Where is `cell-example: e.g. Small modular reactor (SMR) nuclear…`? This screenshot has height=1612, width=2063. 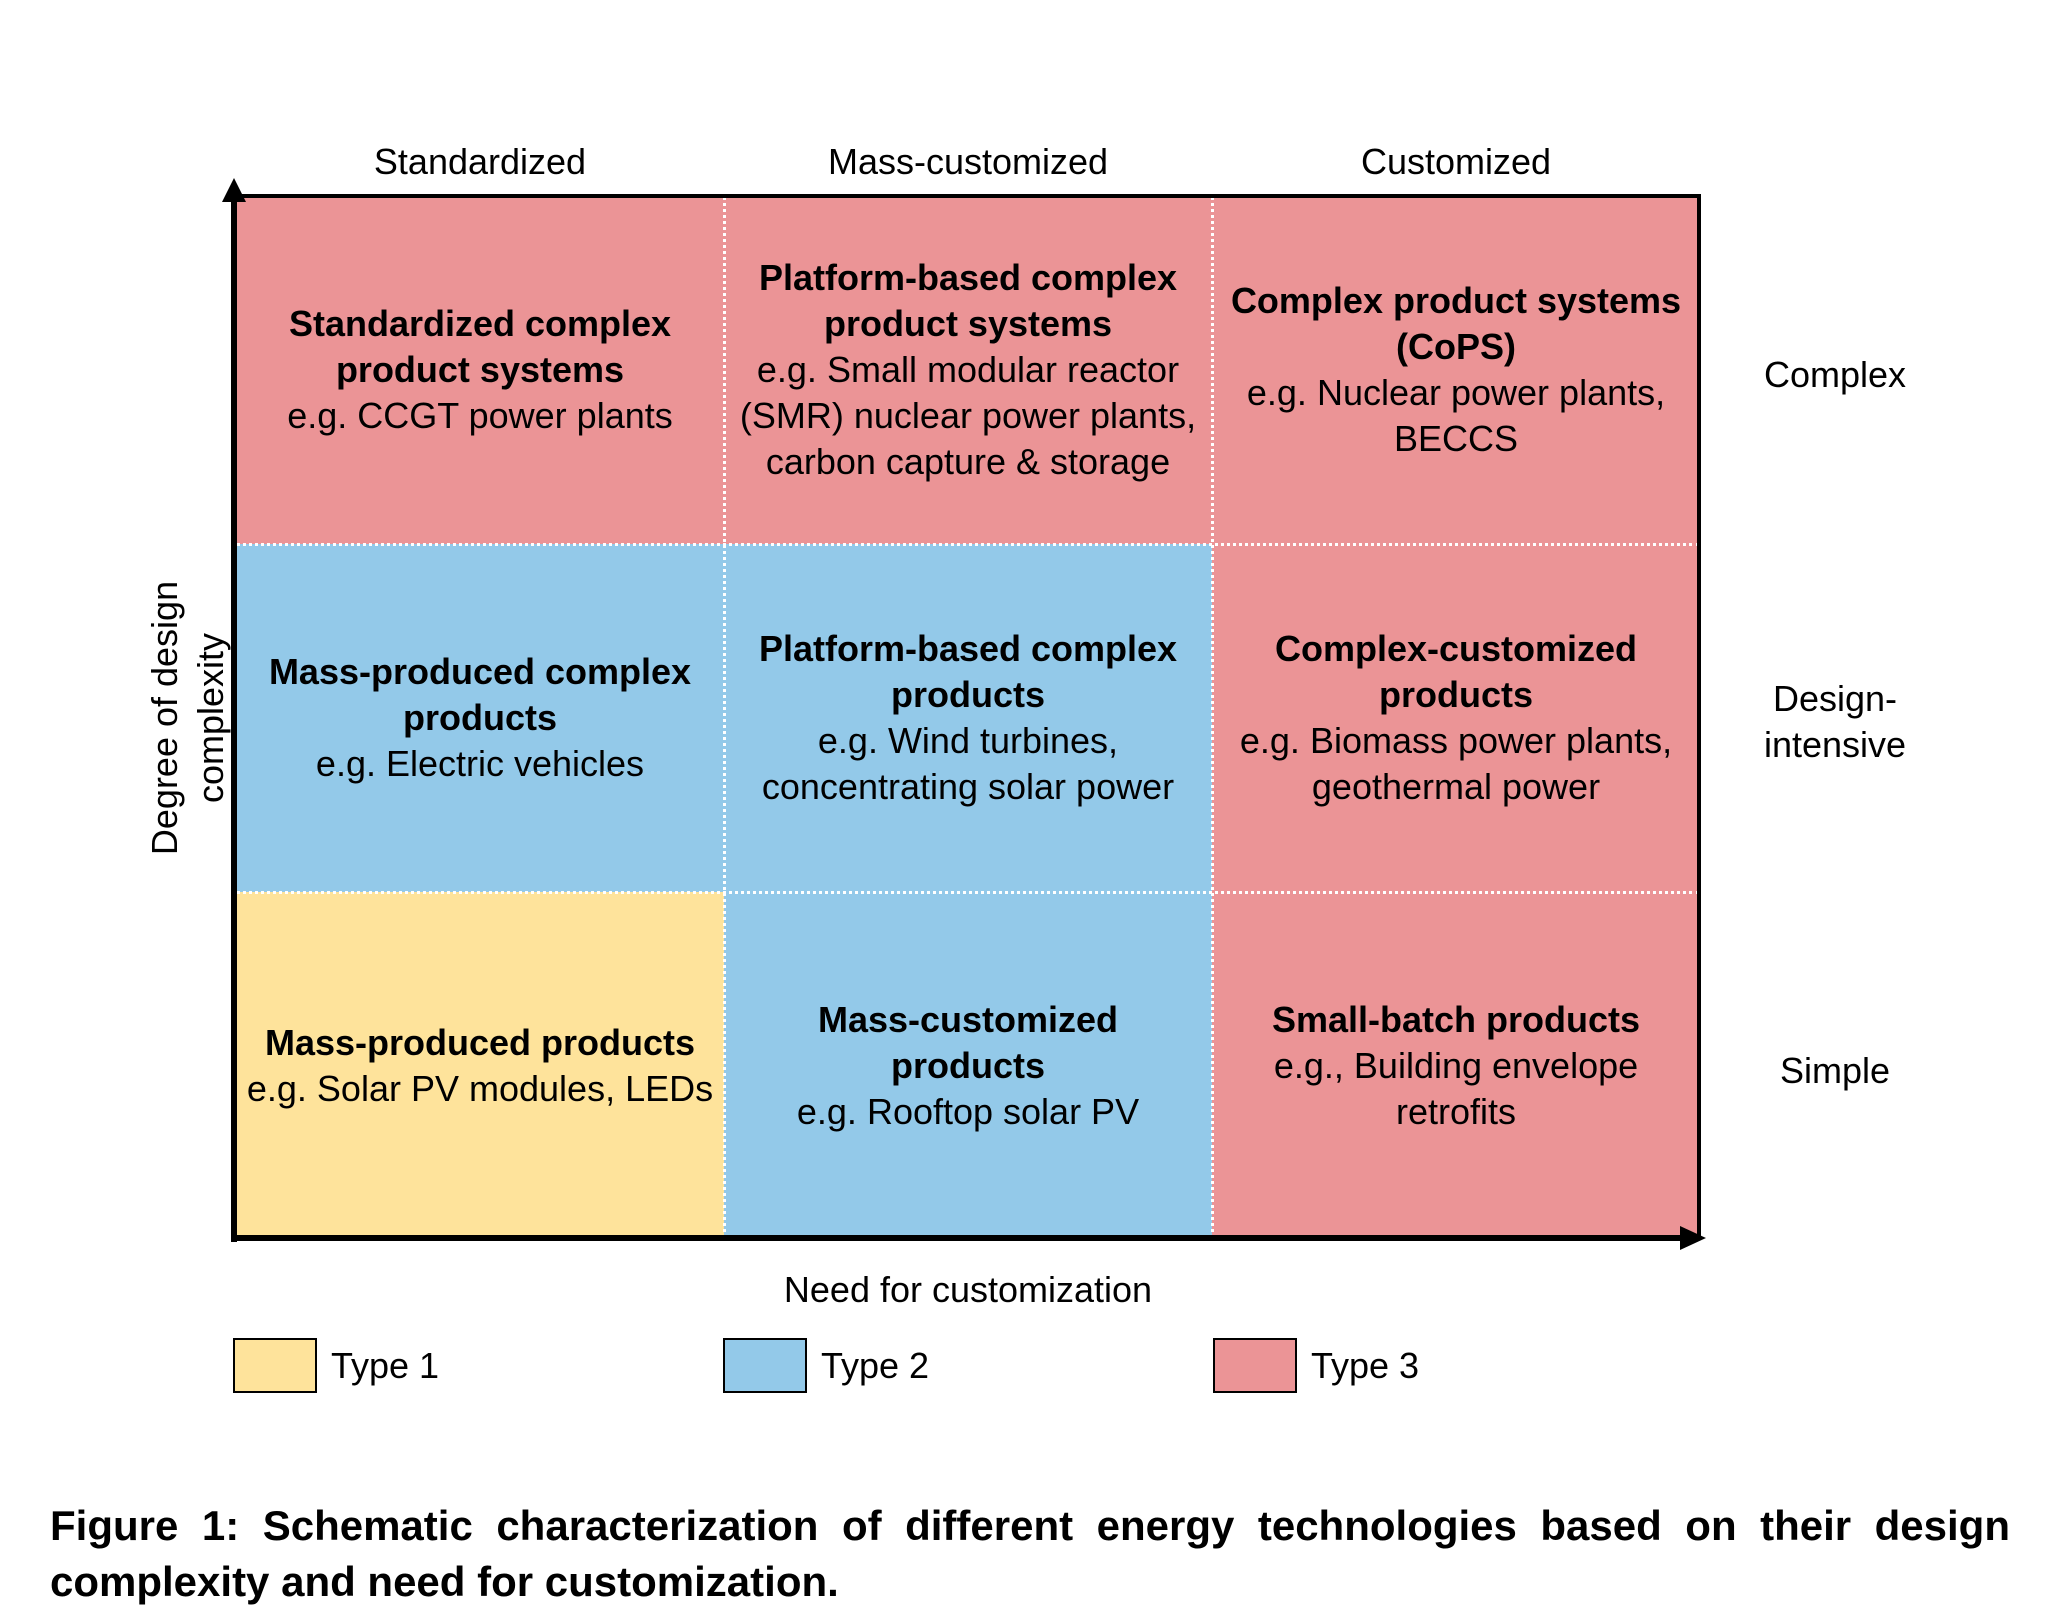 cell-example: e.g. Small modular reactor (SMR) nuclear… is located at coordinates (968, 415).